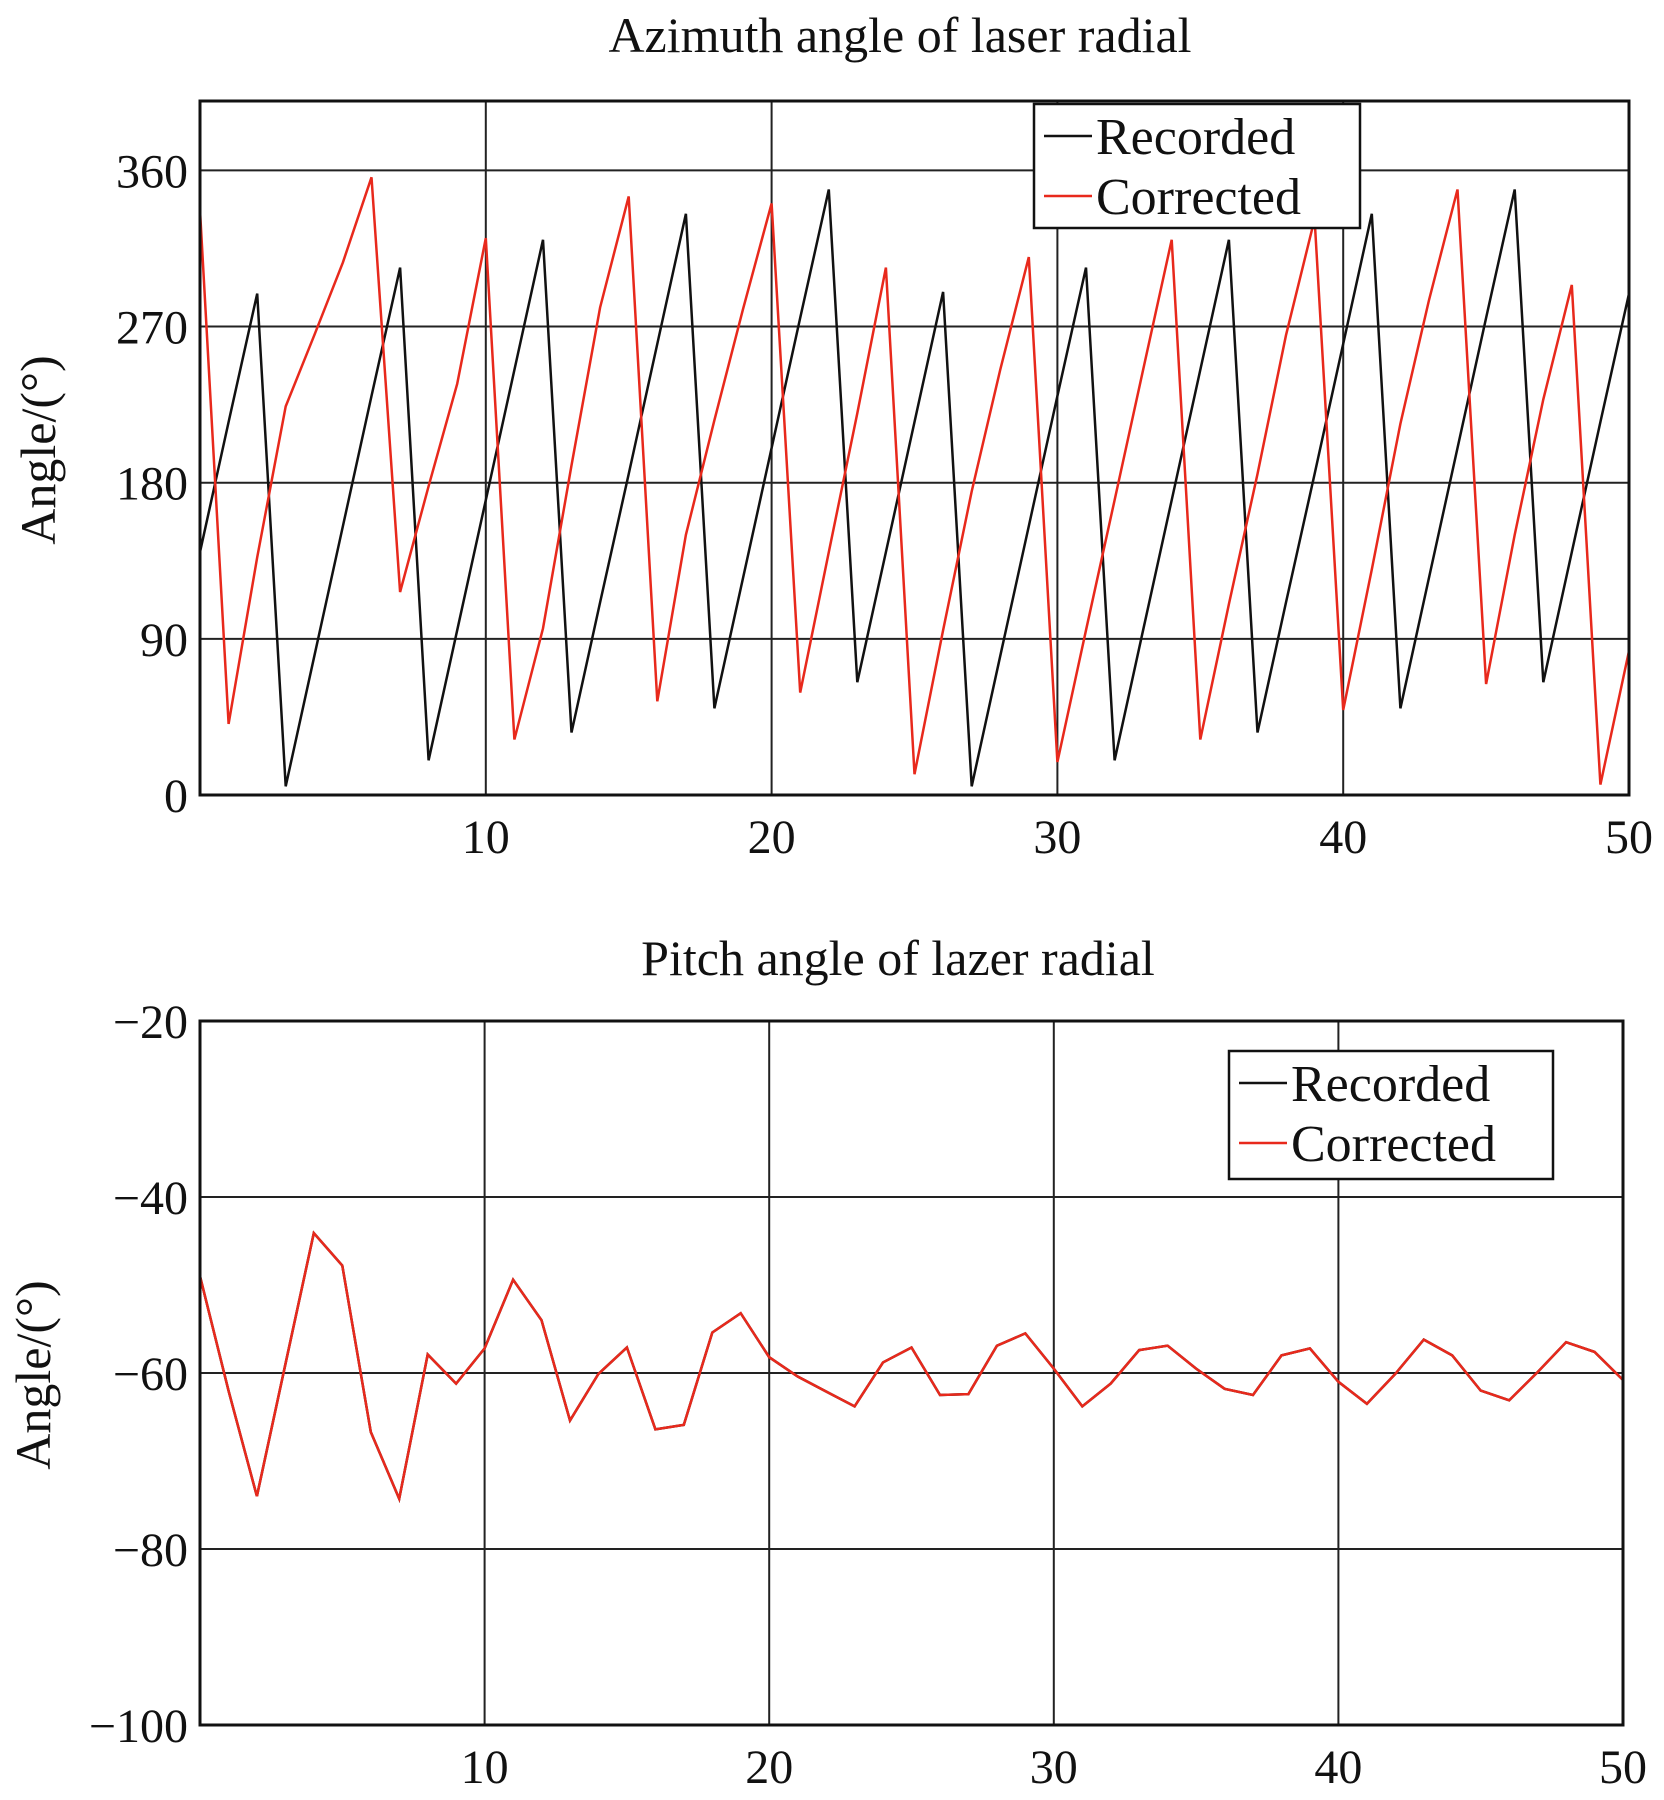 This screenshot has height=1800, width=1664. What do you see at coordinates (164, 640) in the screenshot?
I see `y-tick-label: 90` at bounding box center [164, 640].